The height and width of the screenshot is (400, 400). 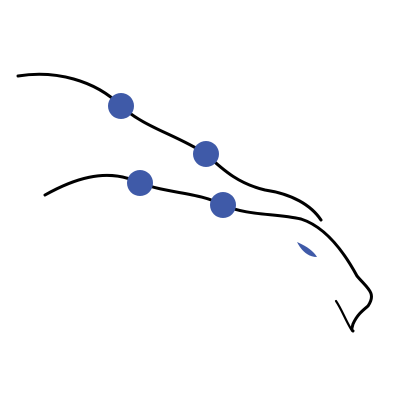 I want to click on eye-icon, so click(x=307, y=249).